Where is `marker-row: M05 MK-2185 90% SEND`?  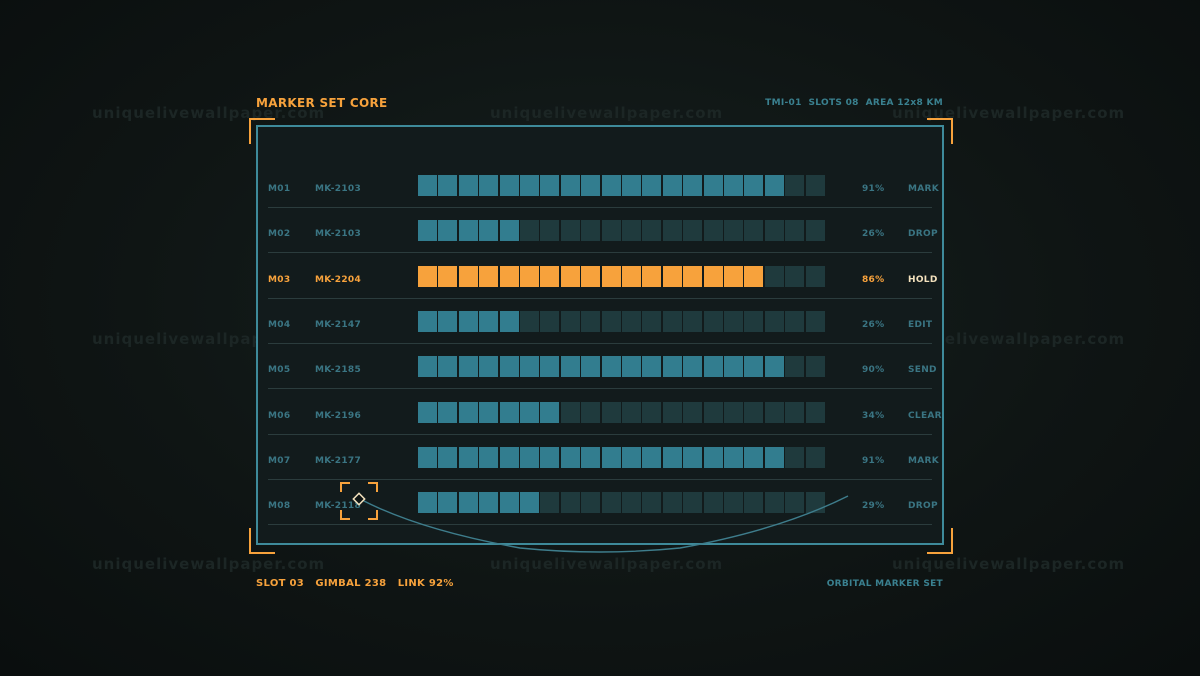 marker-row: M05 MK-2185 90% SEND is located at coordinates (602, 367).